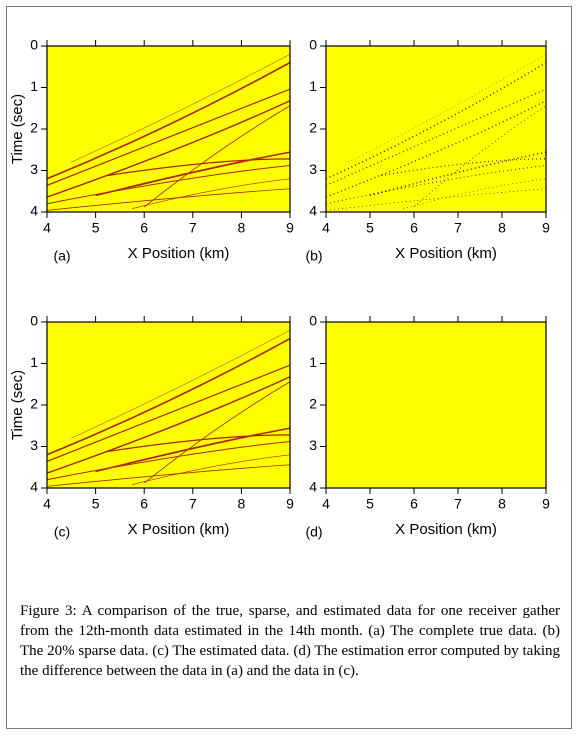  I want to click on panel-label: (c), so click(62, 532).